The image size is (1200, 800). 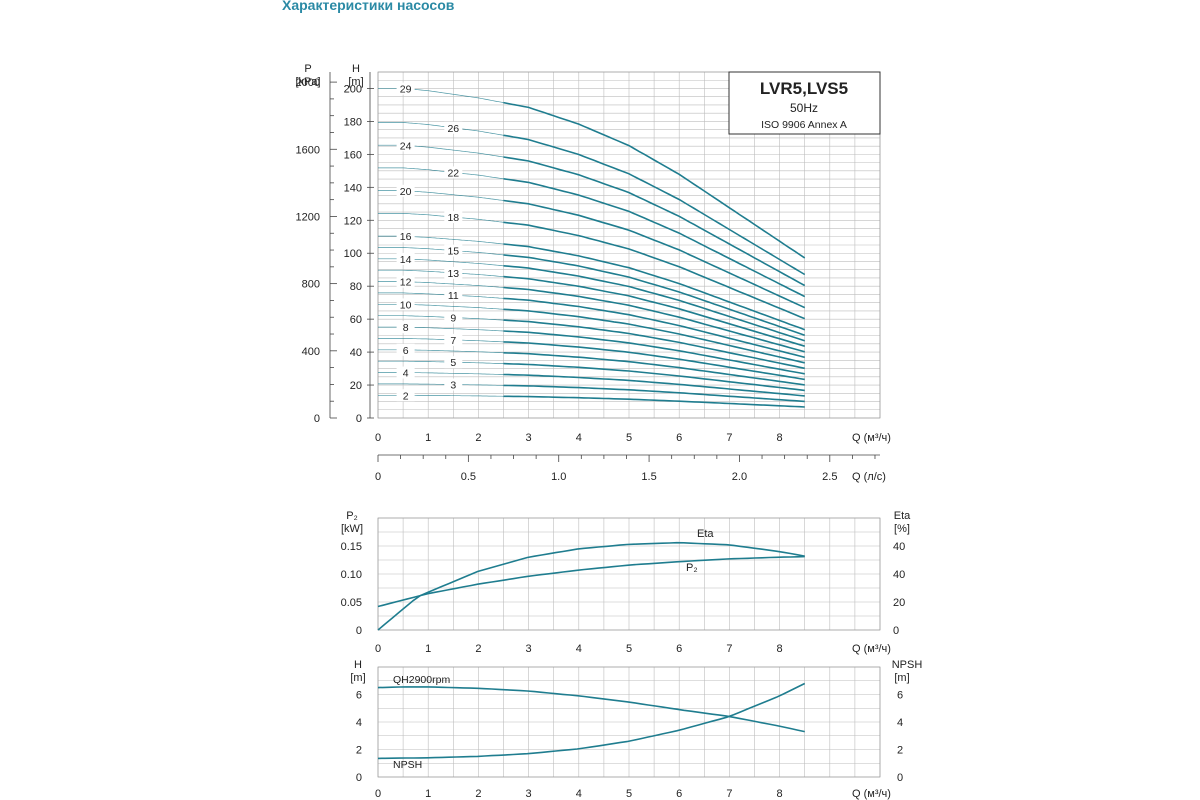 I want to click on p-tick-label: 2000, so click(x=308, y=83).